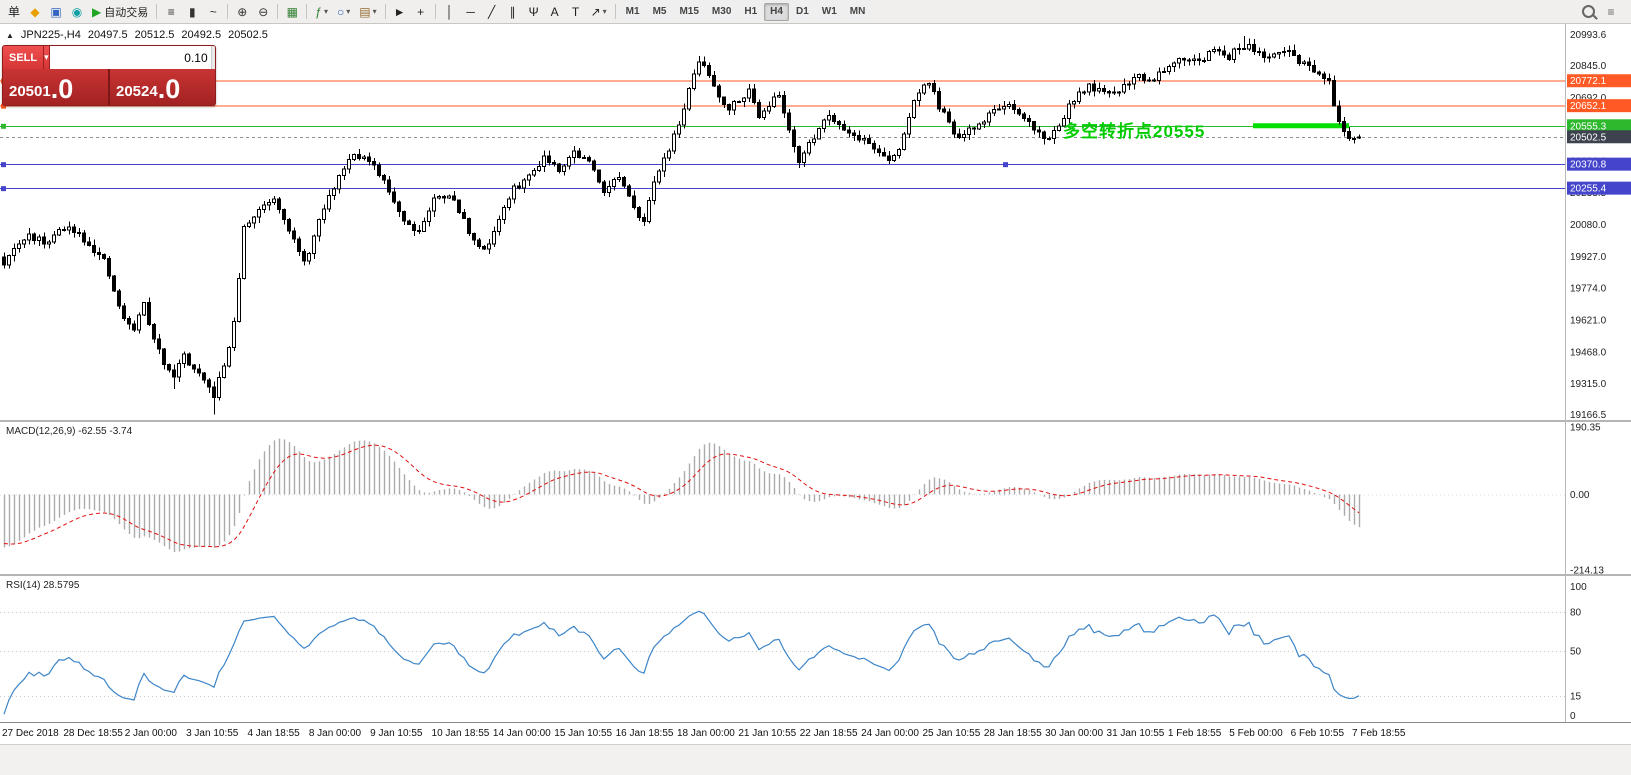 This screenshot has height=775, width=1631. I want to click on time-axis-label: 9 Jan 10:55, so click(396, 733).